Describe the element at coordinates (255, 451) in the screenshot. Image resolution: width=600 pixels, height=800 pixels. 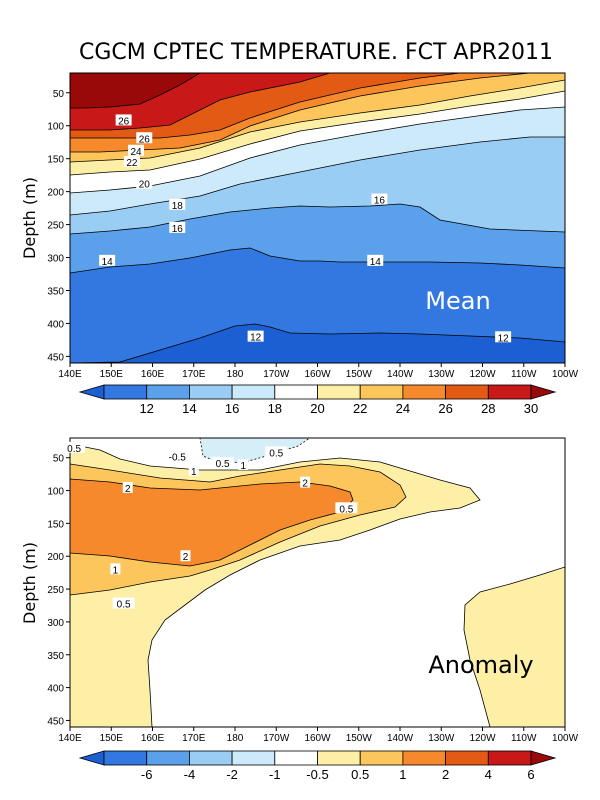
I see `anom-neg-0p5` at that location.